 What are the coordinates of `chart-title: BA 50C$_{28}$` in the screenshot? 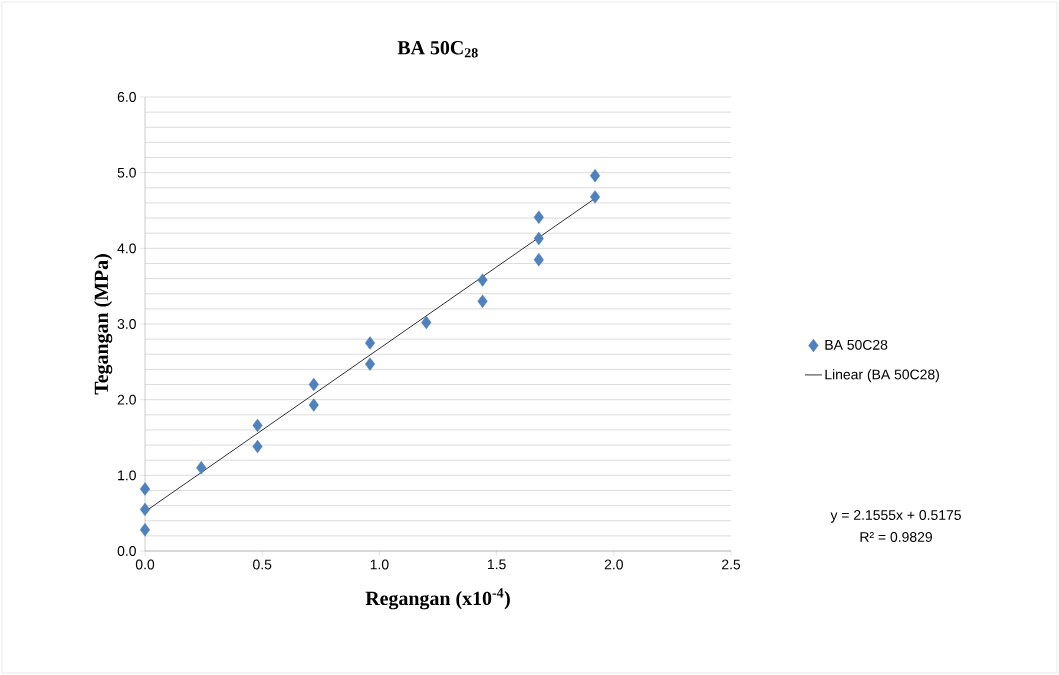 It's located at (437, 49).